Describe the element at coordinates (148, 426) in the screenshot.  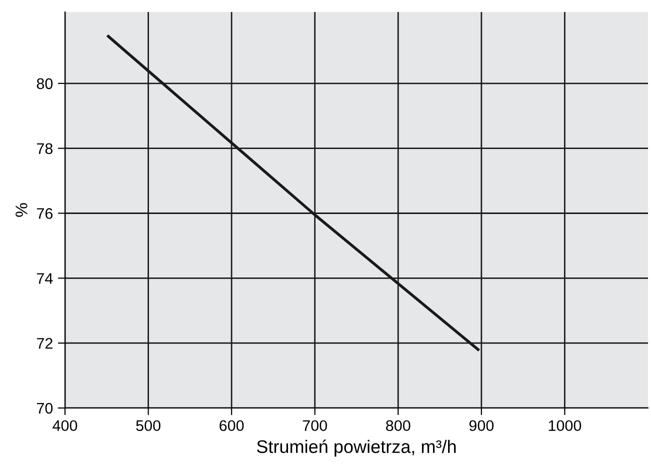
I see `x-tick-label: 500` at that location.